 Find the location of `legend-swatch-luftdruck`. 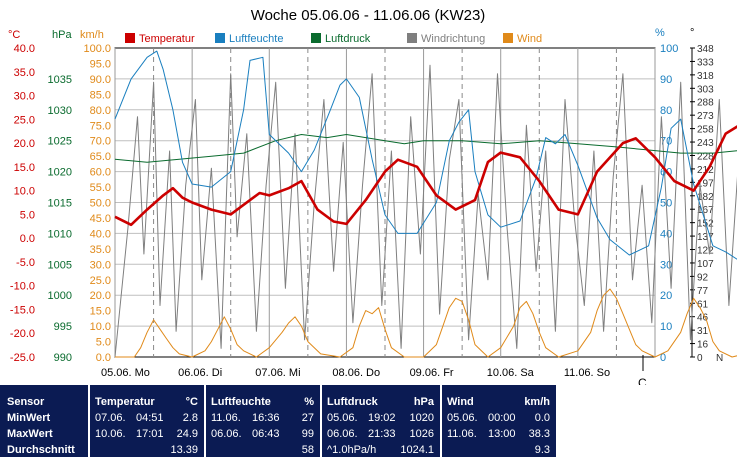

legend-swatch-luftdruck is located at coordinates (316, 38).